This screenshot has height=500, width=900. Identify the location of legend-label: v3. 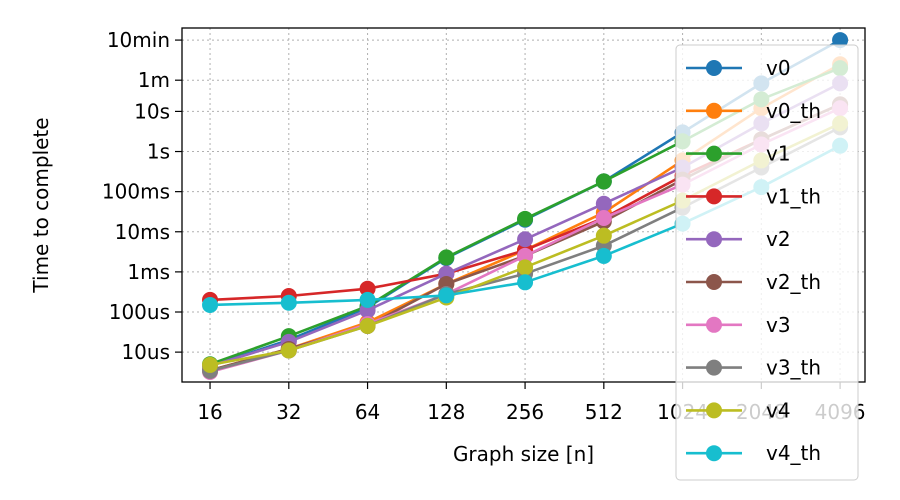
(778, 325).